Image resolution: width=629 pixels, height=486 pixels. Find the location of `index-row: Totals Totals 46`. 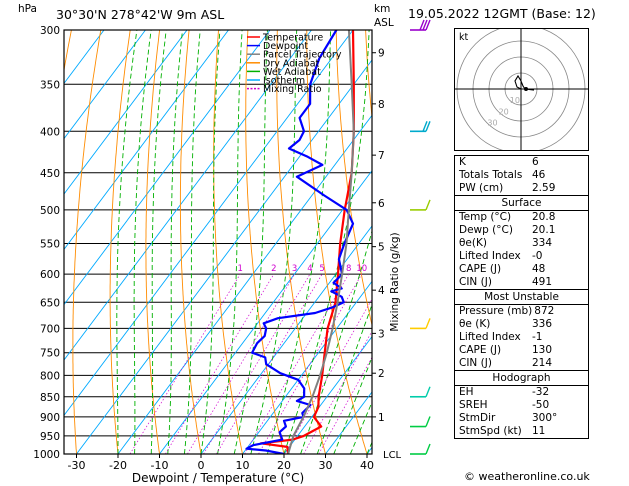

index-row: Totals Totals 46 is located at coordinates (521, 175).